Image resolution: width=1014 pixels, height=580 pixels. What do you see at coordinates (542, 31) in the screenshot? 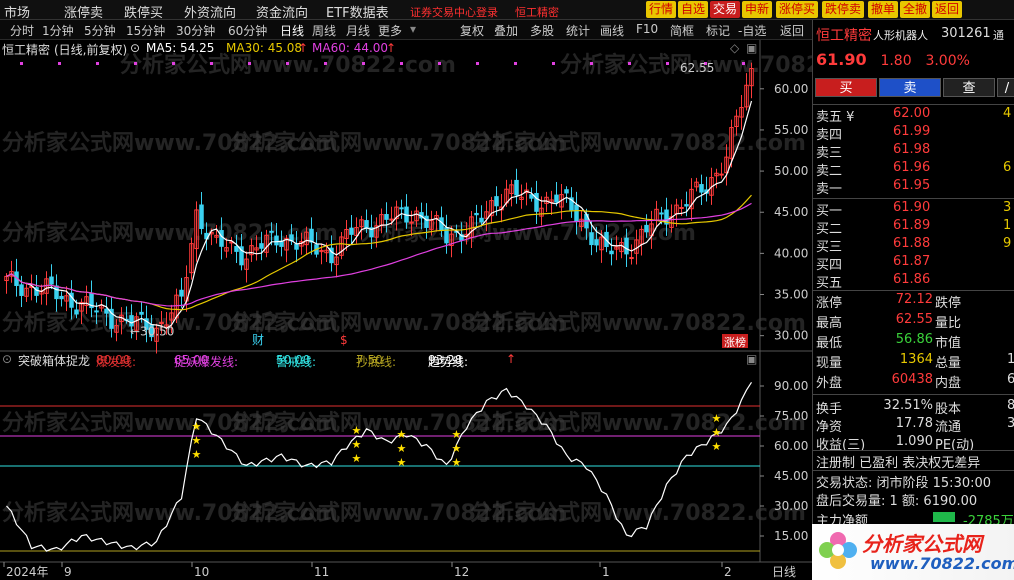
I see `tool-multi: 多股` at bounding box center [542, 31].